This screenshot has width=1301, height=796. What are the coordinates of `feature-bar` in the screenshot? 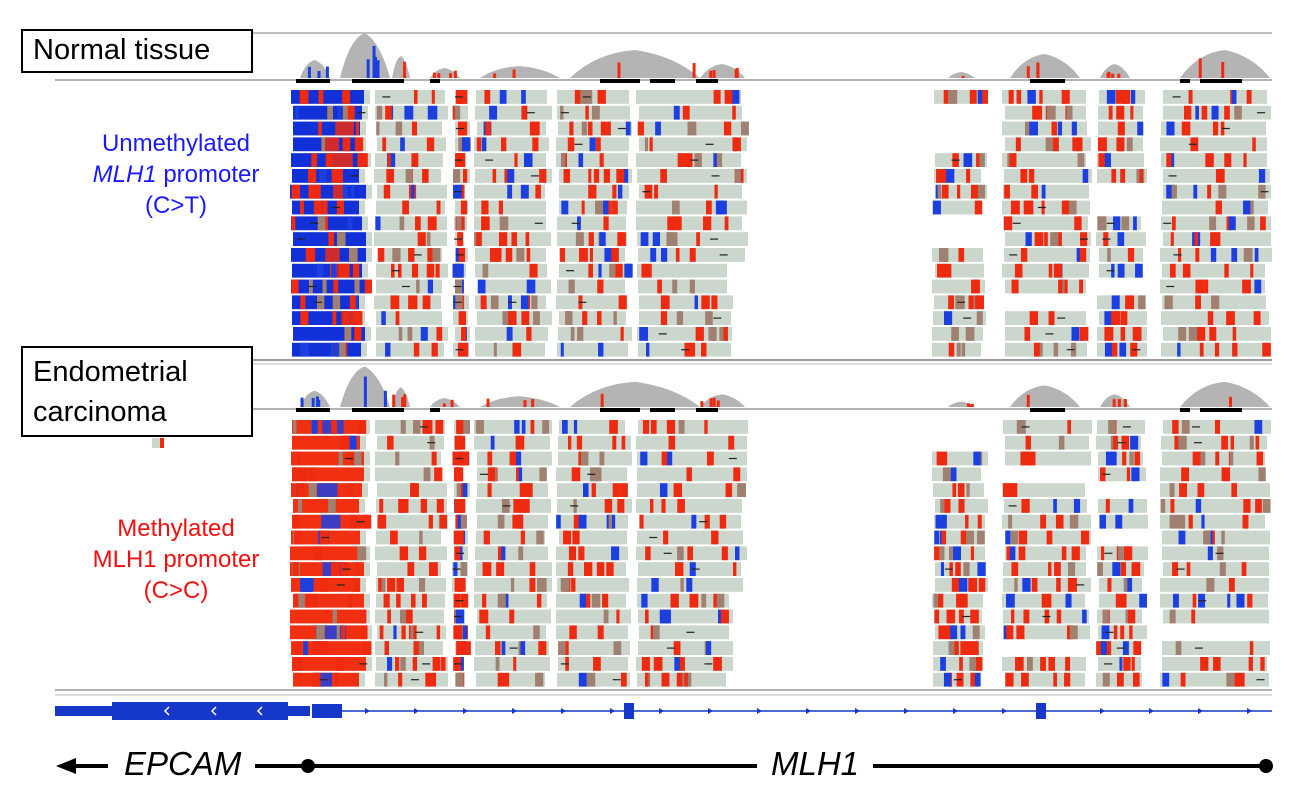 It's located at (662, 410).